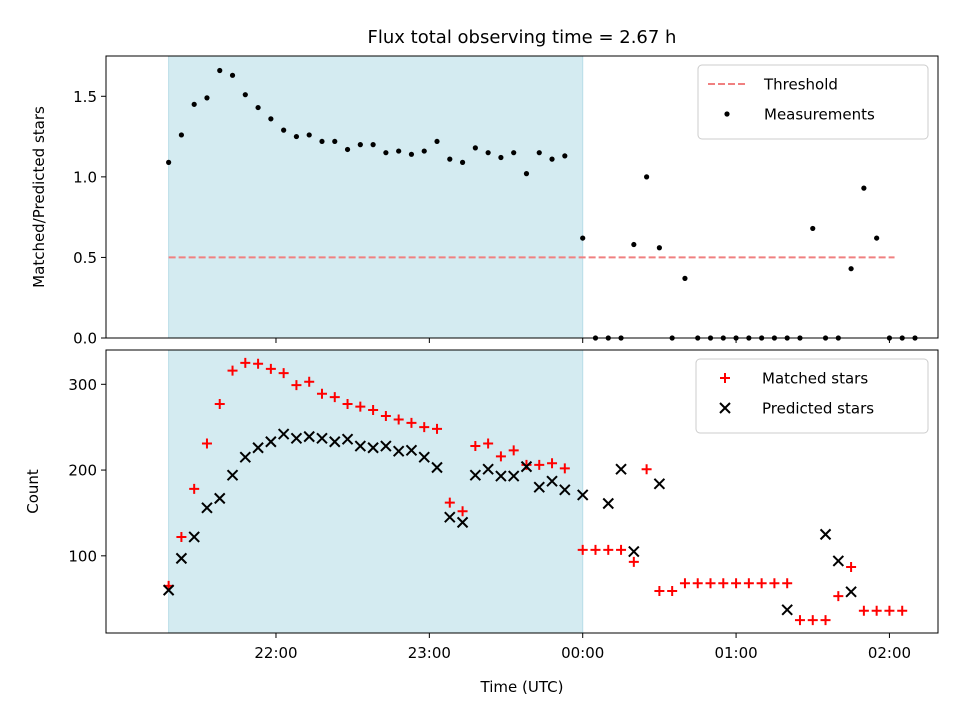 The height and width of the screenshot is (720, 960). I want to click on y-tick-label: 1.5, so click(85, 97).